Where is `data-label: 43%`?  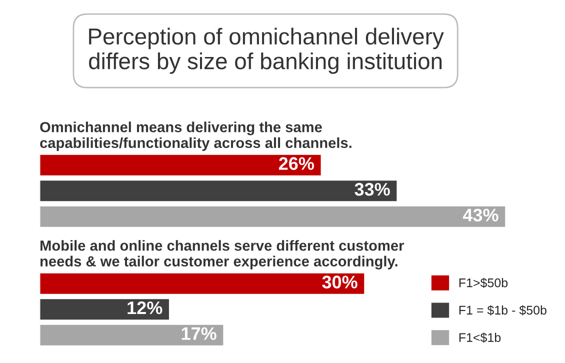
data-label: 43% is located at coordinates (480, 215).